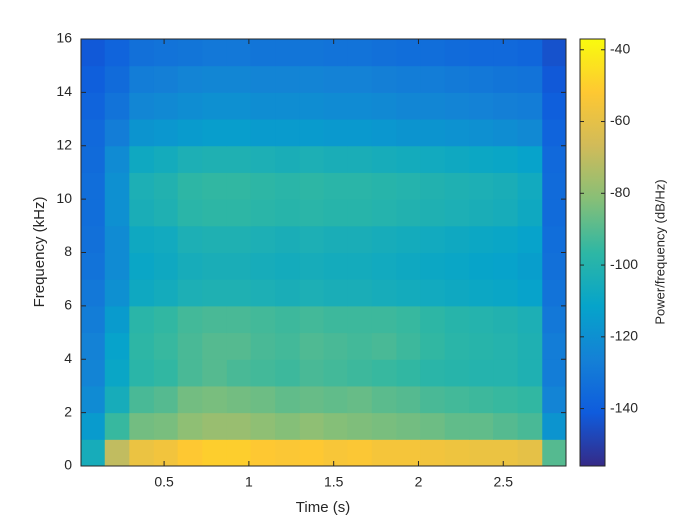 The image size is (700, 525). What do you see at coordinates (624, 407) in the screenshot?
I see `colorbar-tick-label: -140` at bounding box center [624, 407].